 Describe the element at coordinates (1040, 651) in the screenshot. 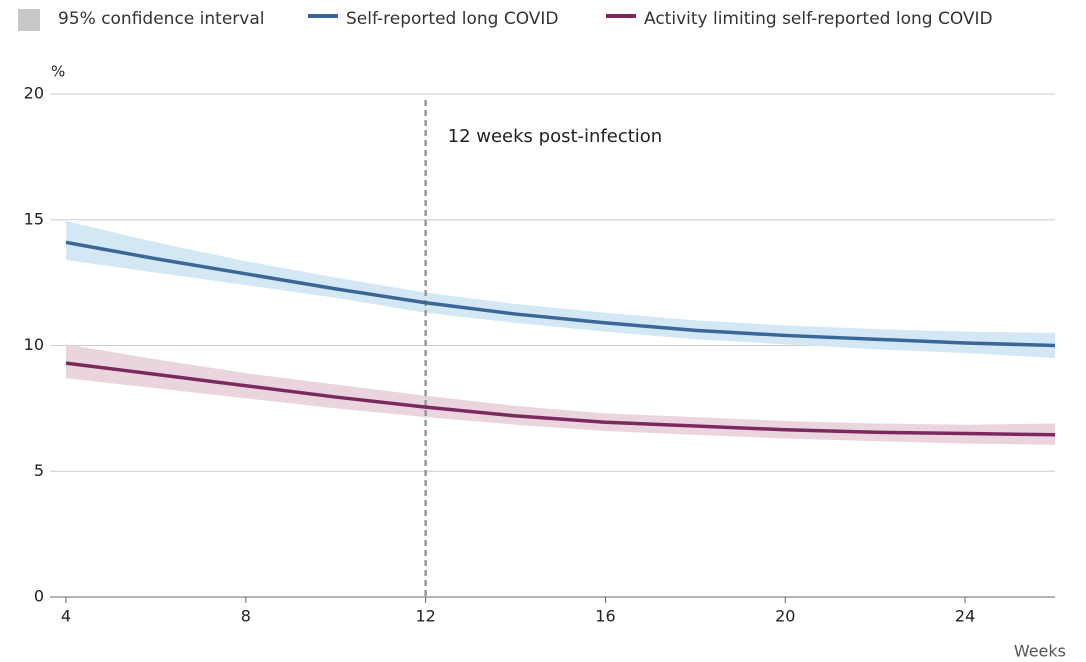

I see `x-axis-label: Weeks` at that location.